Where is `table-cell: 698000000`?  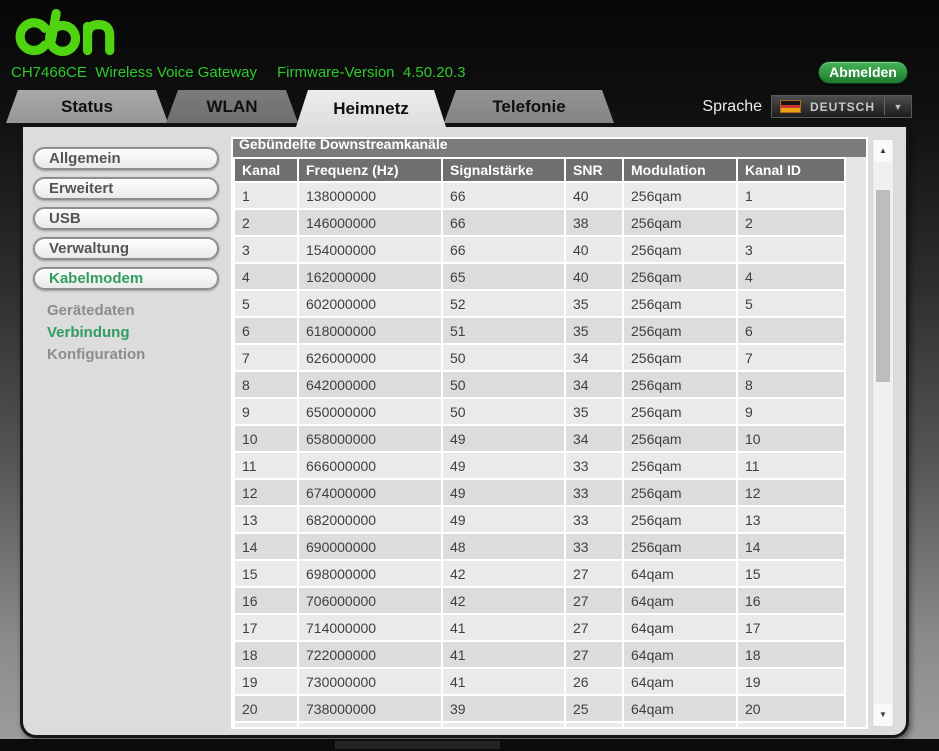 table-cell: 698000000 is located at coordinates (370, 573).